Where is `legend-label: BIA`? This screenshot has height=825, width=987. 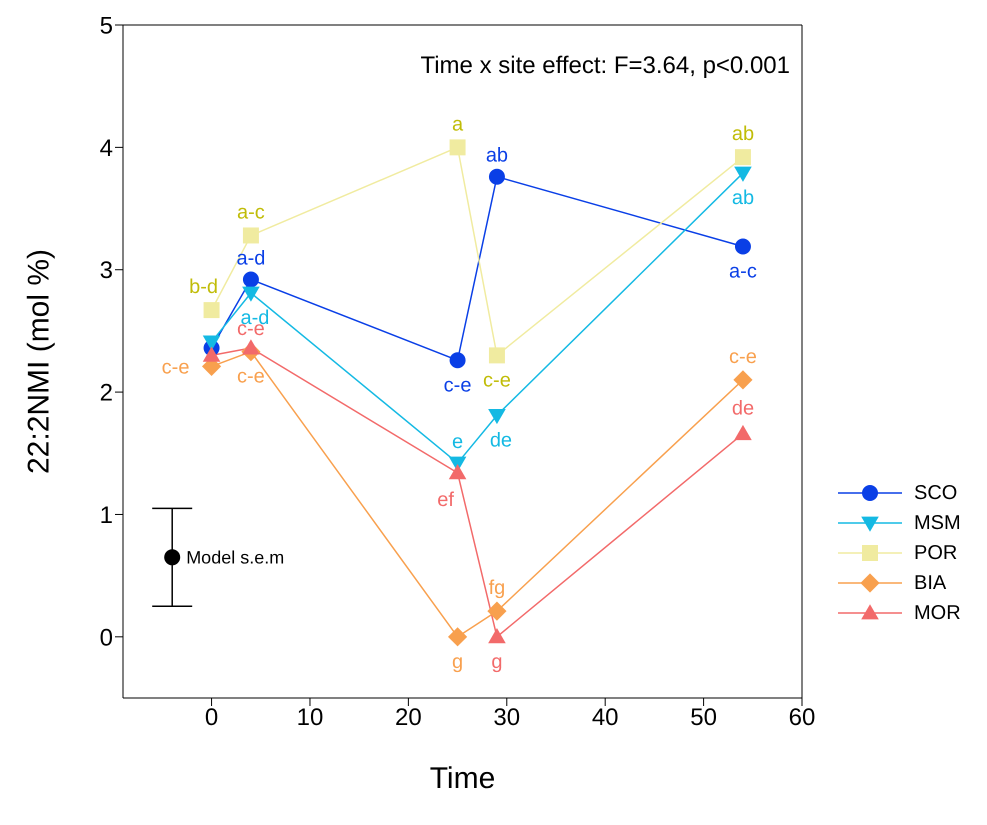
legend-label: BIA is located at coordinates (930, 583).